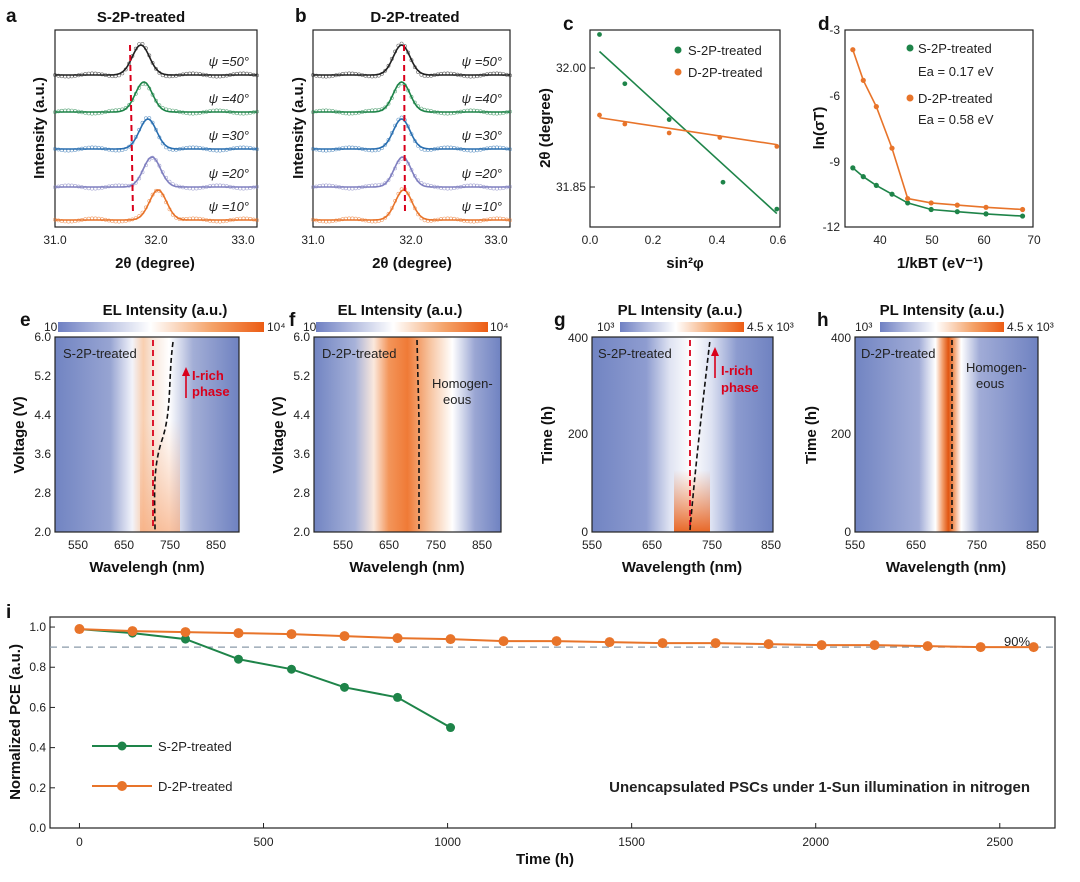 The height and width of the screenshot is (882, 1080). What do you see at coordinates (141, 17) in the screenshot?
I see `panel-a-title: S-2P-treated` at bounding box center [141, 17].